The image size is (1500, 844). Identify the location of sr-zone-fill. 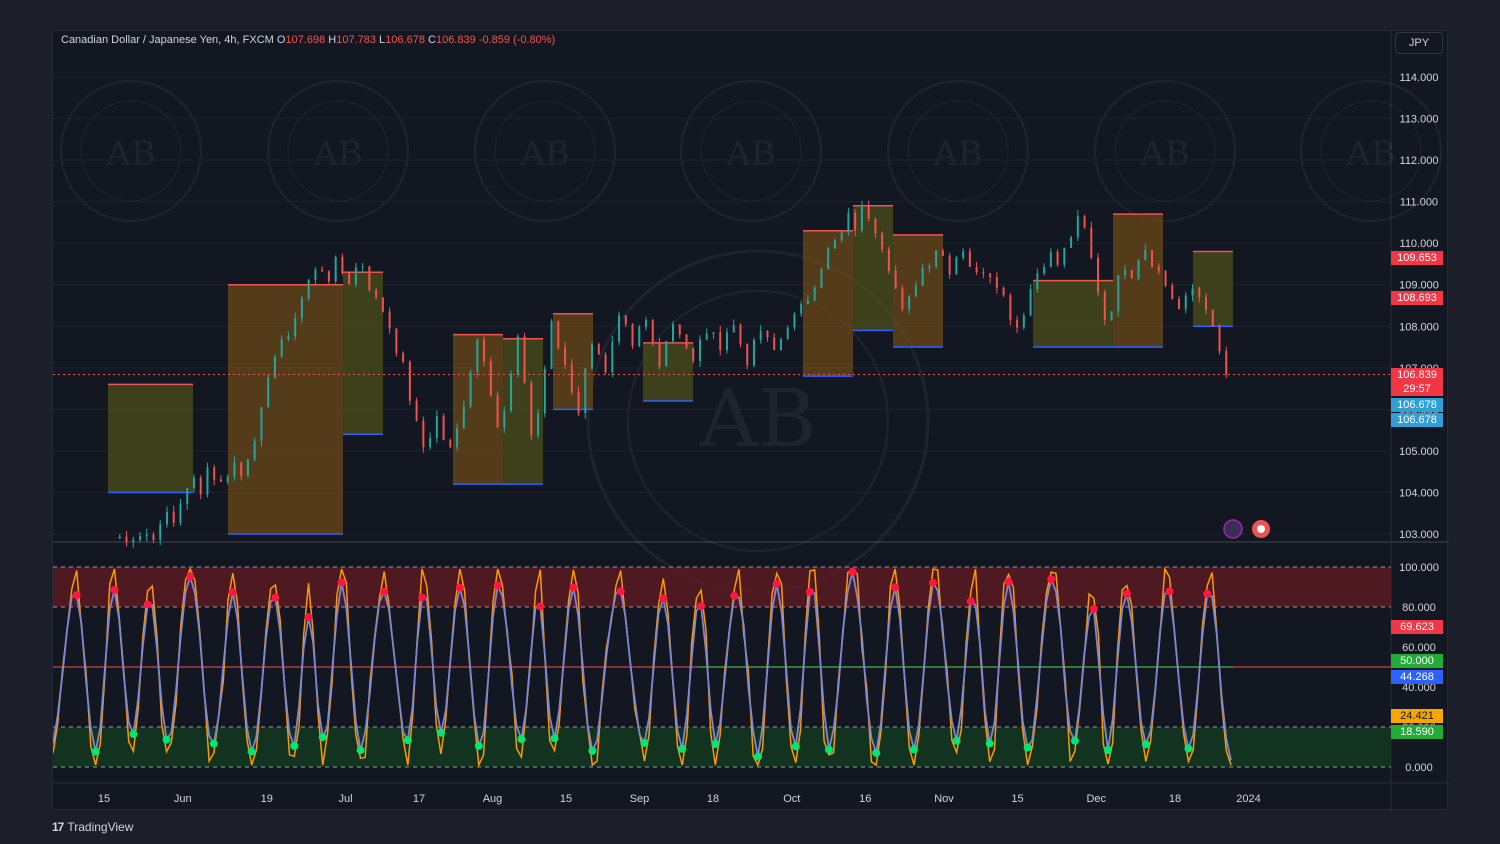
(523, 411).